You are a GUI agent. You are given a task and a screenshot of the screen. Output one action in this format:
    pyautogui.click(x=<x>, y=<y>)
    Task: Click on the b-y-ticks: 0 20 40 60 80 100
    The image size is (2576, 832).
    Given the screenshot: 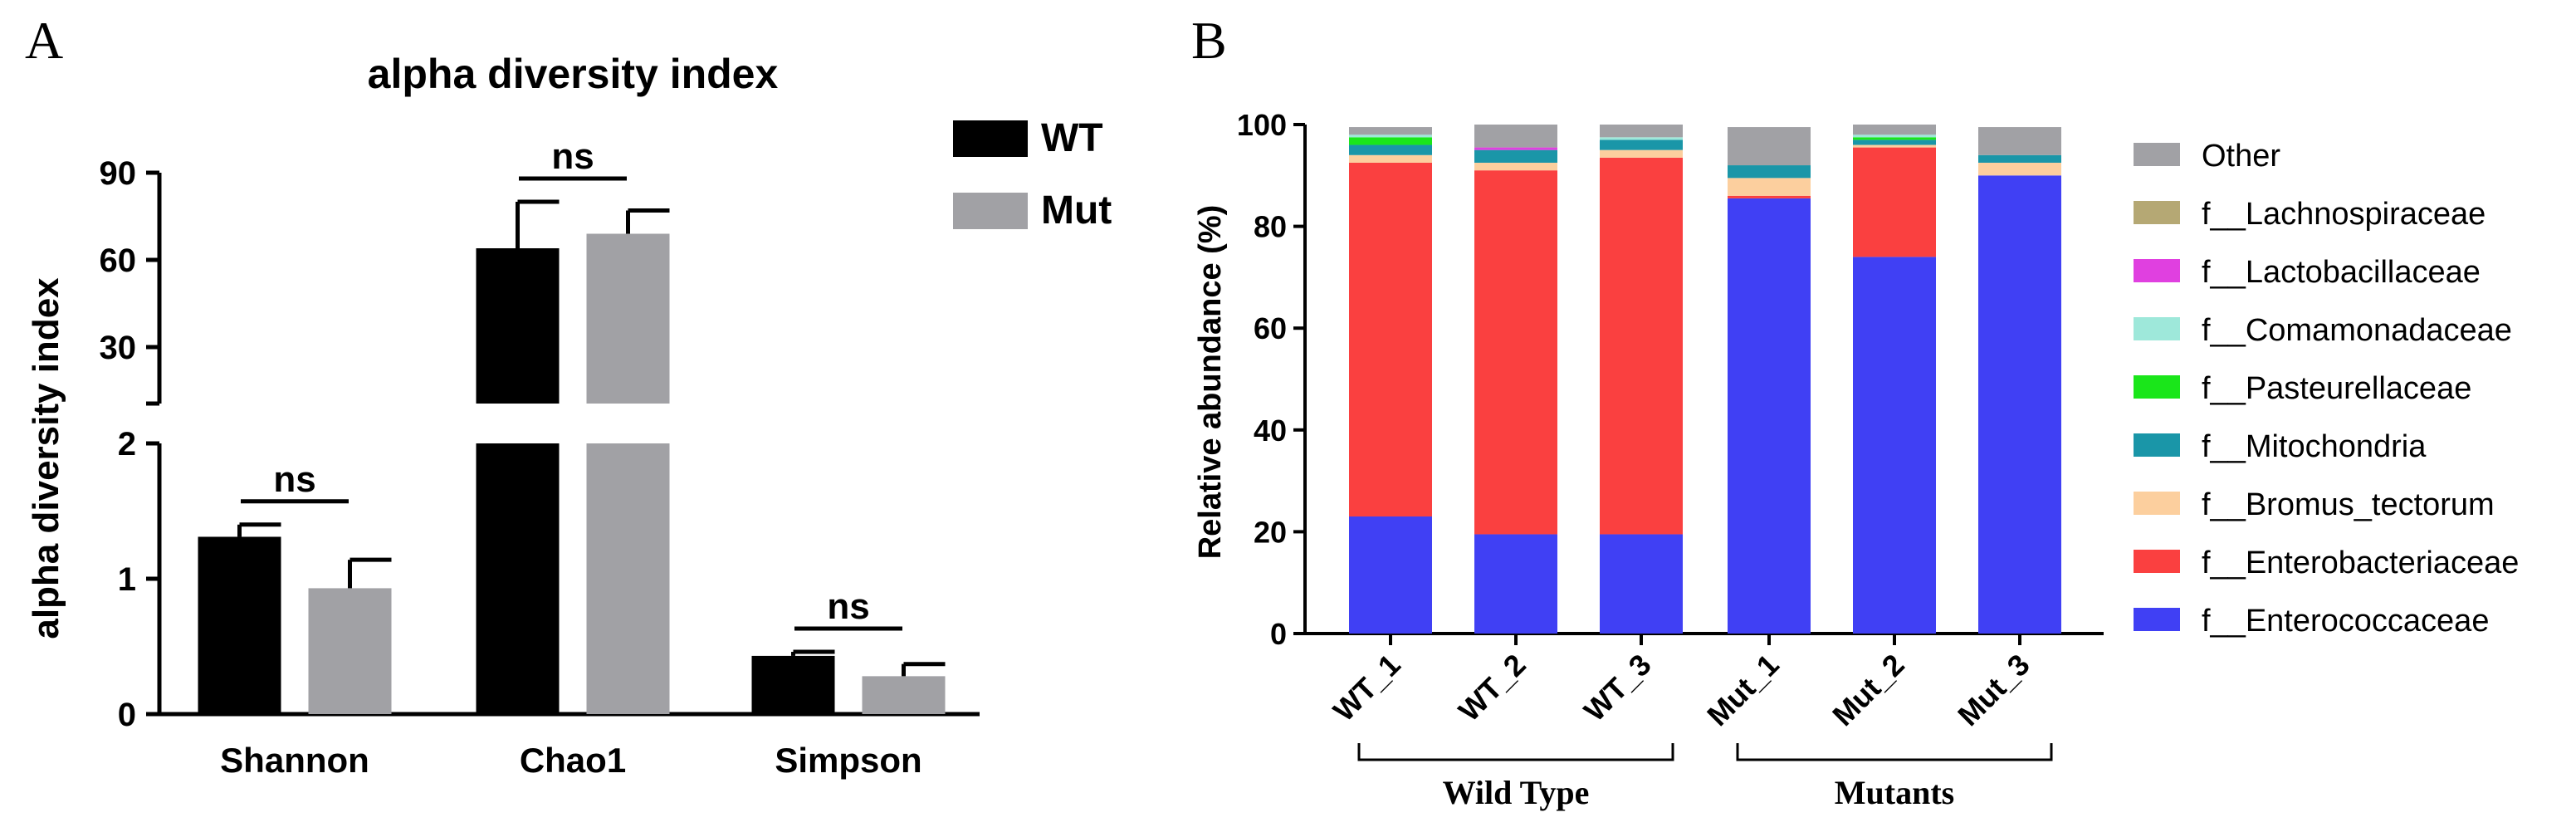 What is the action you would take?
    pyautogui.click(x=1271, y=379)
    